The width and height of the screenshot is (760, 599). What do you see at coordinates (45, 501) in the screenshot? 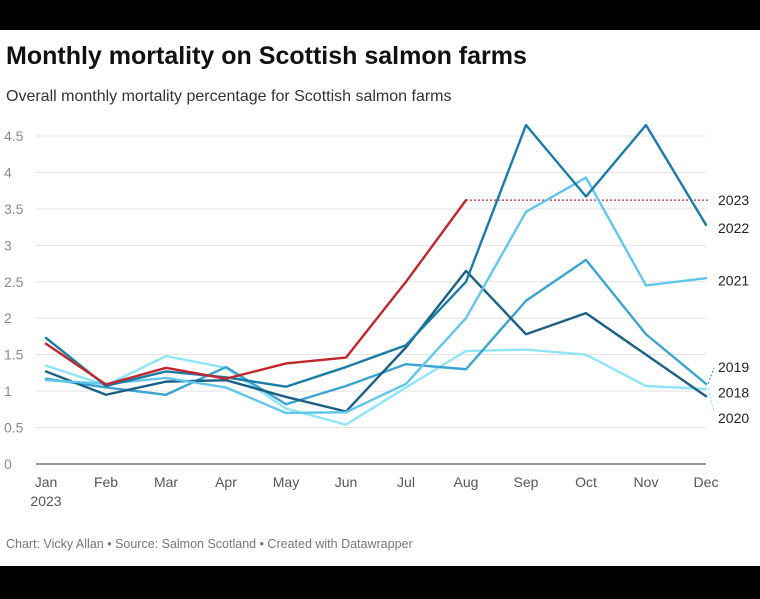
I see `x-tick-sublabel: 2023` at bounding box center [45, 501].